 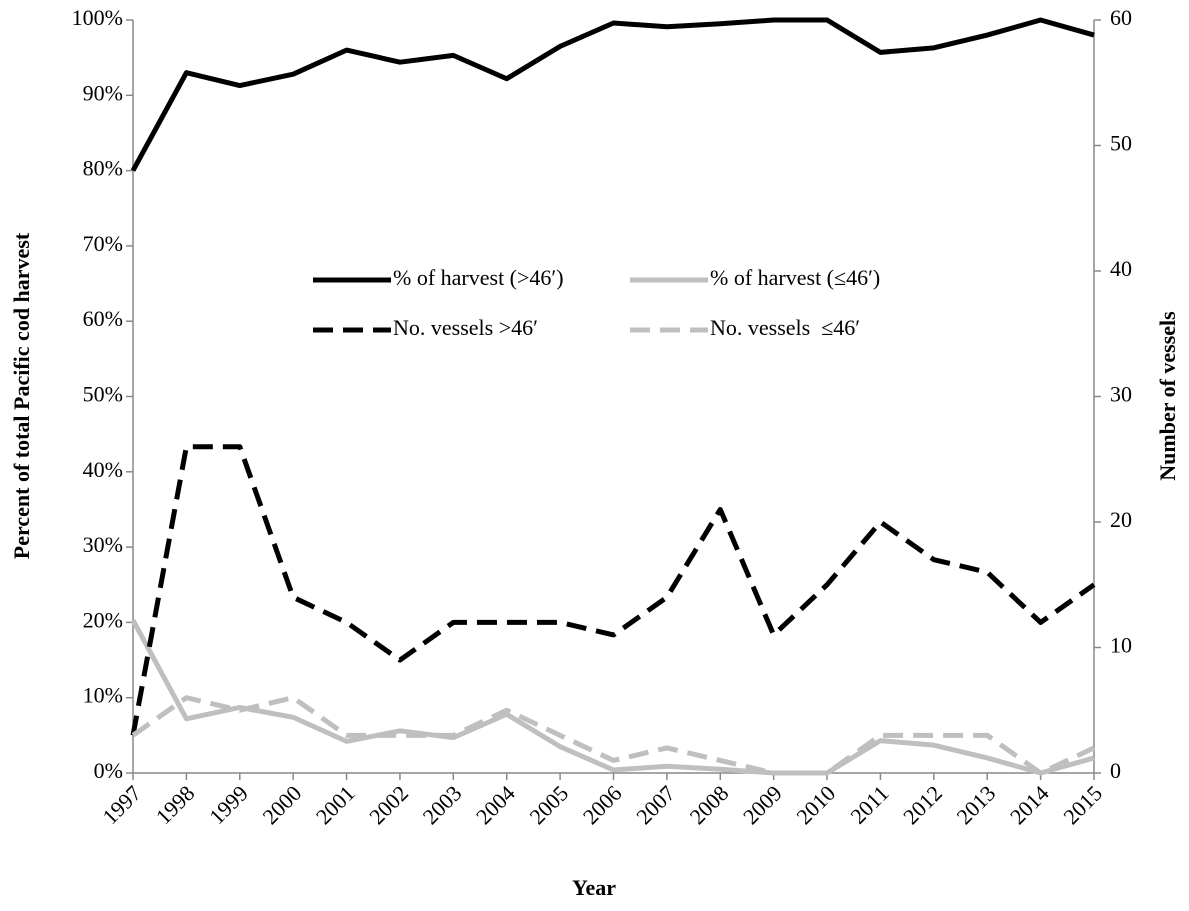 What do you see at coordinates (1029, 804) in the screenshot?
I see `x-tick-label: 2014` at bounding box center [1029, 804].